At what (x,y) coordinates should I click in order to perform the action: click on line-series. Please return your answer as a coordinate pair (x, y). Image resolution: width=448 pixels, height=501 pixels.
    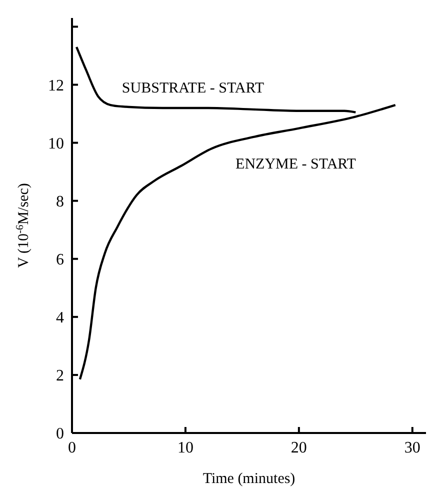
    Looking at the image, I should click on (216, 80).